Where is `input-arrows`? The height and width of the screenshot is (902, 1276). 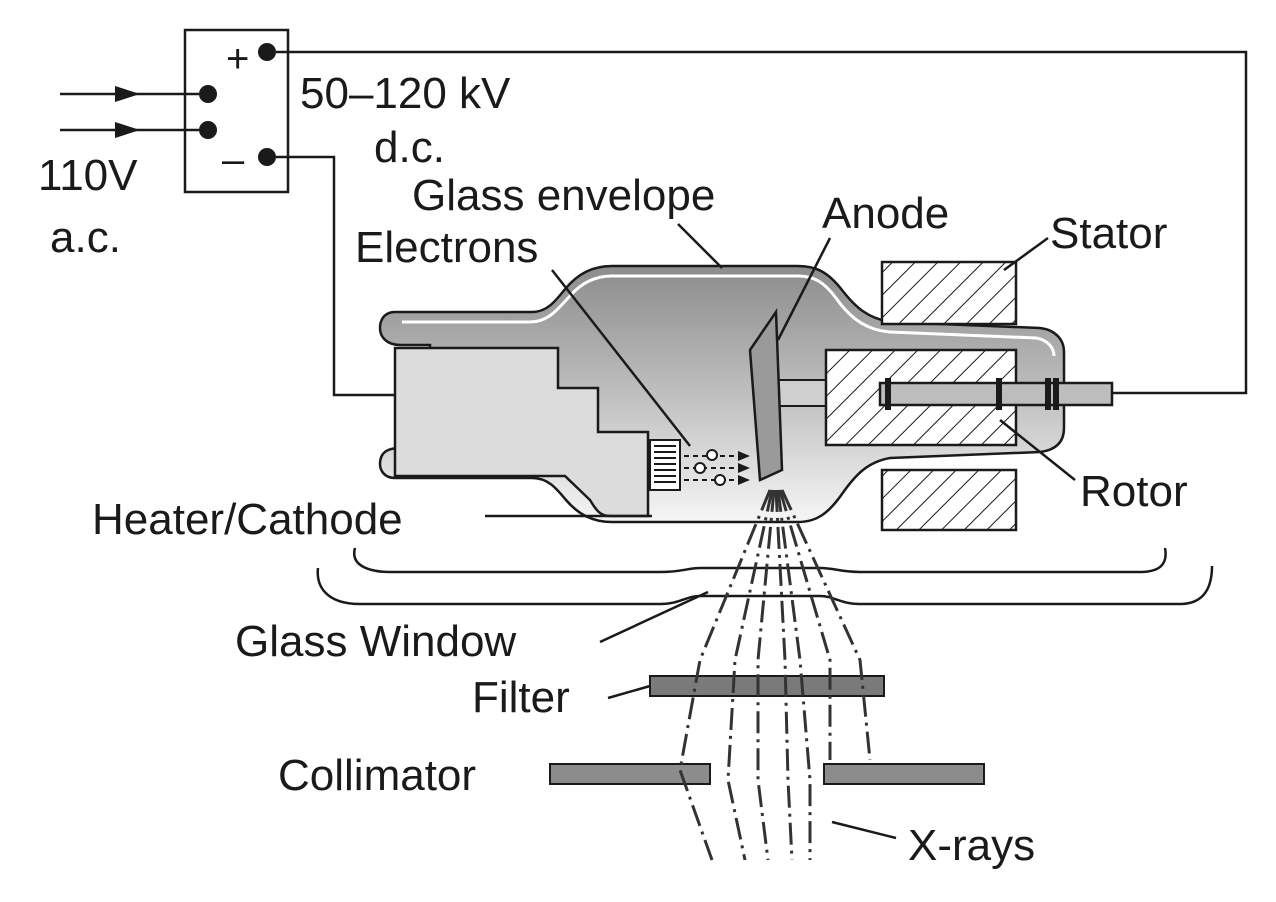 input-arrows is located at coordinates (129, 112).